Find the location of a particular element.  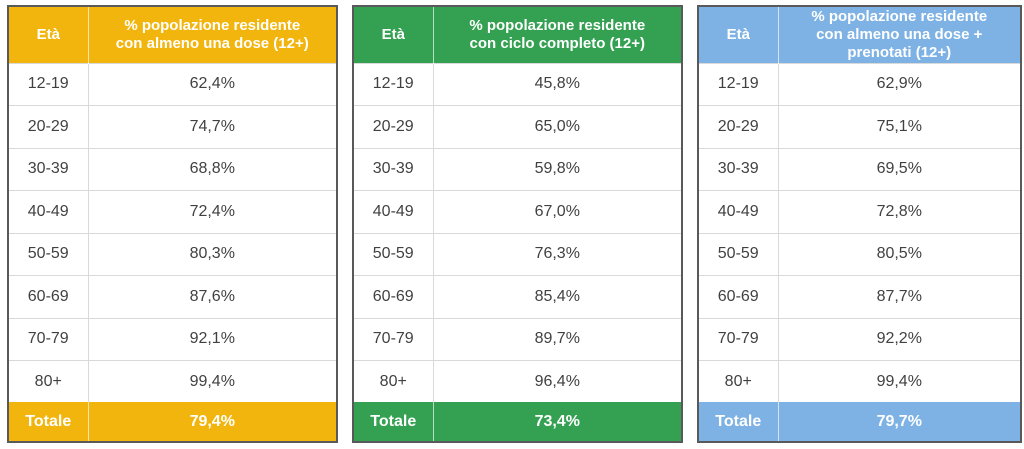

table-row: 50-59 80,5% is located at coordinates (859, 254).